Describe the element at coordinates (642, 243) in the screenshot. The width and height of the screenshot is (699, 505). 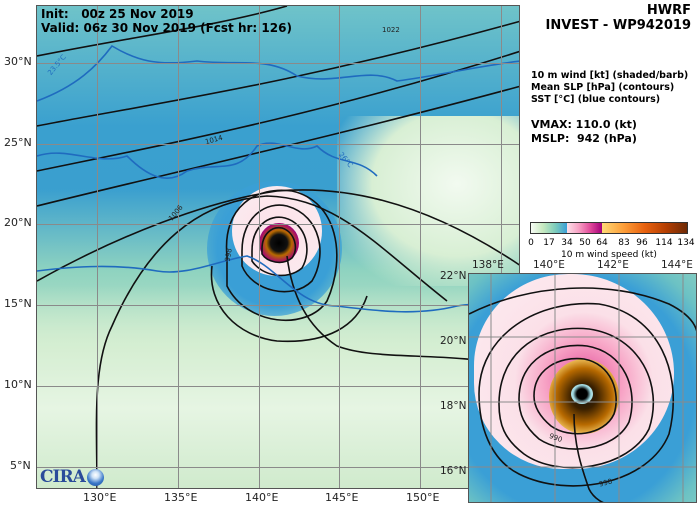
I see `colorbar-tick: 96` at that location.